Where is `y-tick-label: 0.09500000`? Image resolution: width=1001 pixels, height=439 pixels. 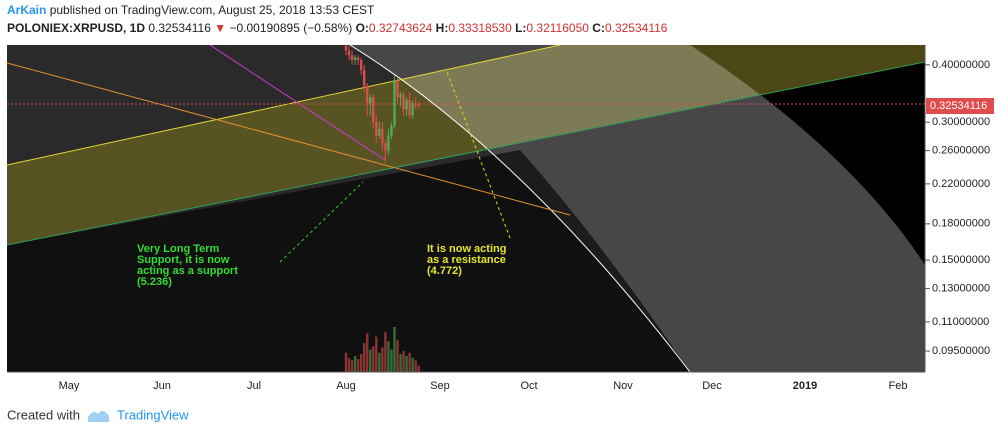
y-tick-label: 0.09500000 is located at coordinates (961, 351).